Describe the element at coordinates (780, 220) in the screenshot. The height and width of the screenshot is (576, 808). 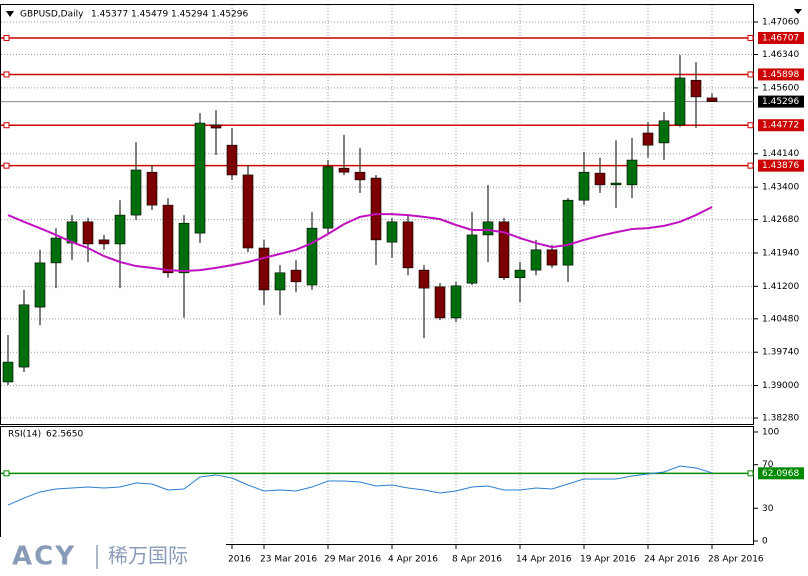
I see `y-tick-label: 1.42680` at that location.